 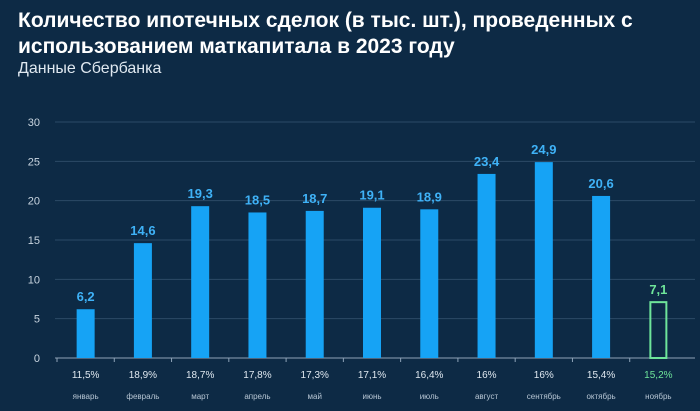 I want to click on y-tick-label: 0, so click(x=37, y=359).